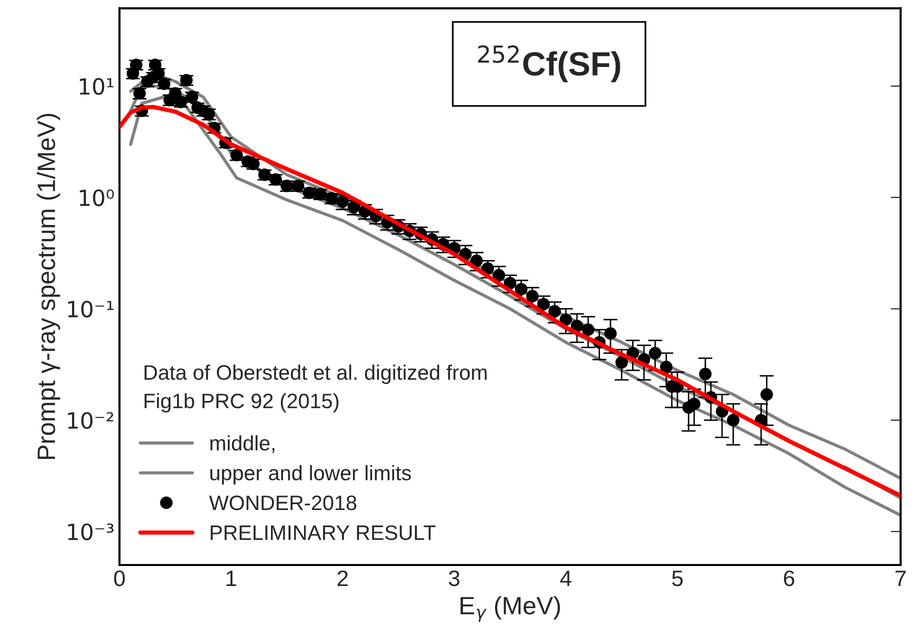  What do you see at coordinates (282, 502) in the screenshot?
I see `legend-label: WONDER-2018` at bounding box center [282, 502].